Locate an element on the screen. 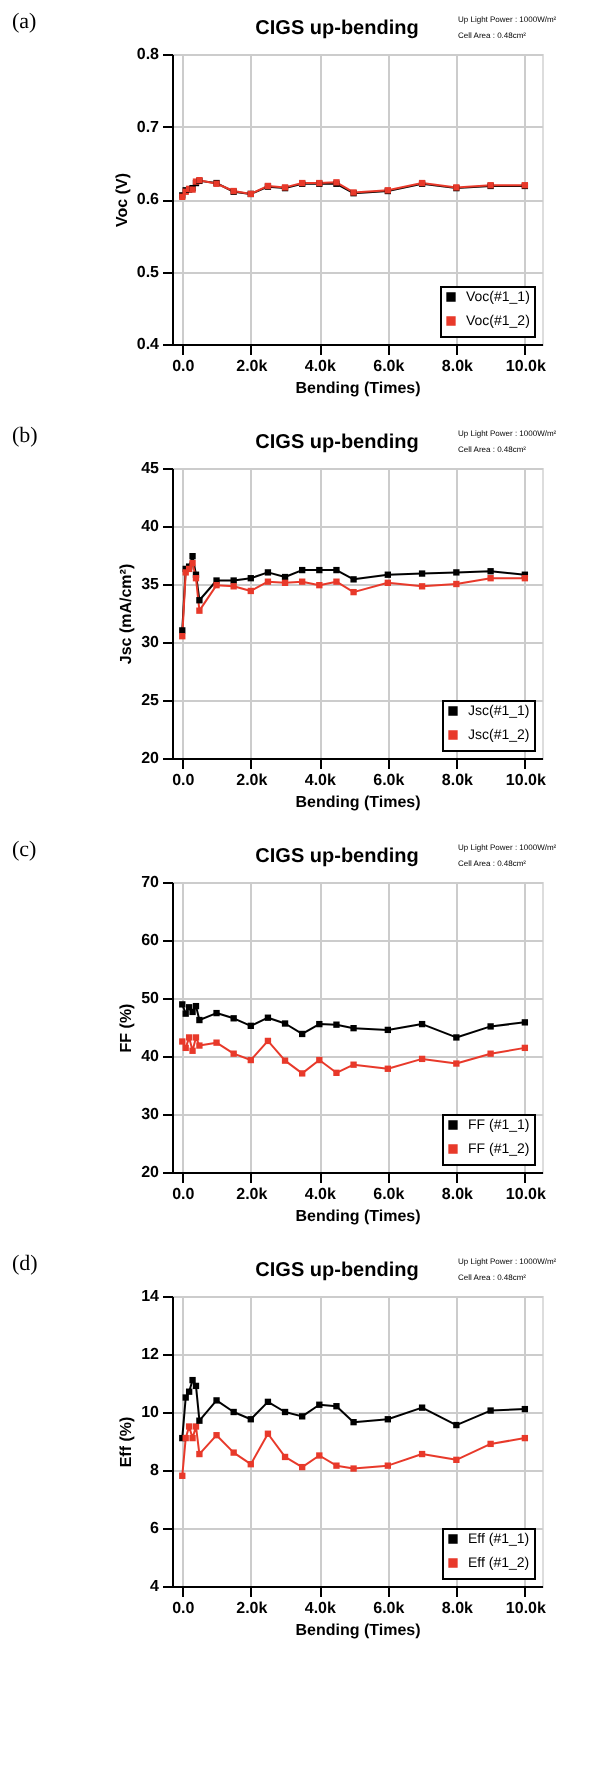  y-tick-label: 60 is located at coordinates (151, 940).